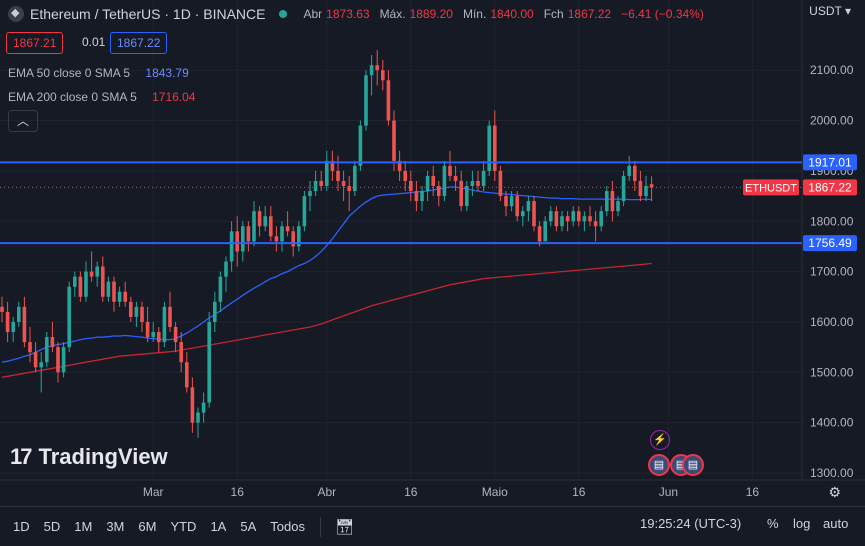  What do you see at coordinates (35, 43) in the screenshot?
I see `sell-price-button: 1867.21` at bounding box center [35, 43].